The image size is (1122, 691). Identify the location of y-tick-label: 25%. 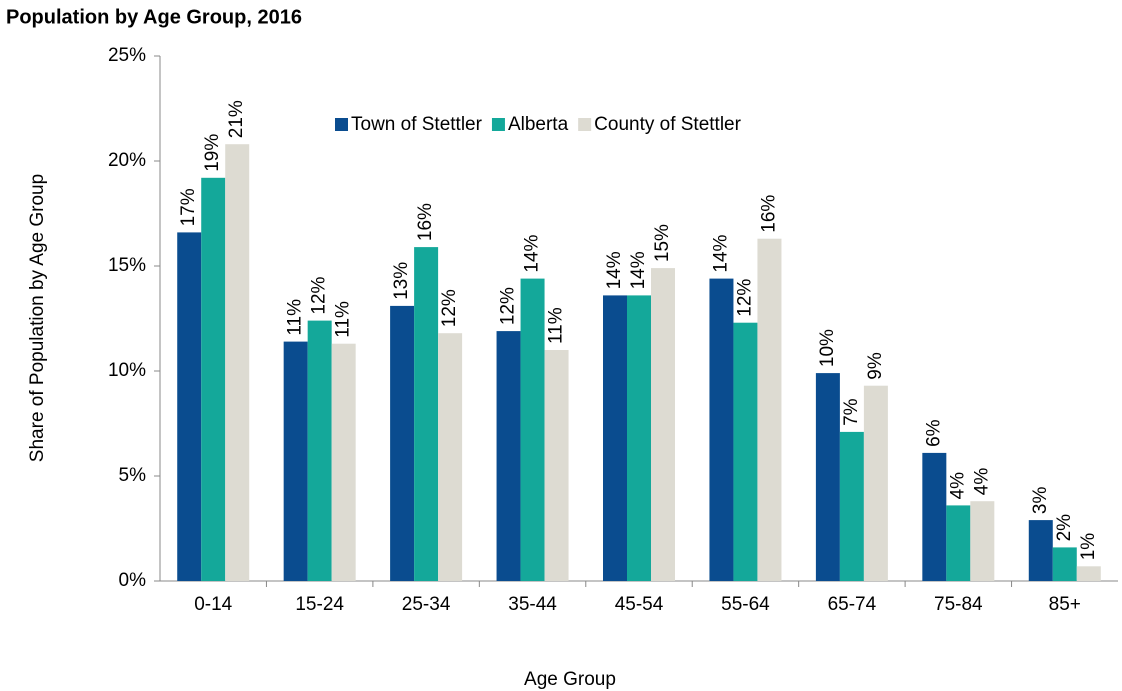
(127, 55).